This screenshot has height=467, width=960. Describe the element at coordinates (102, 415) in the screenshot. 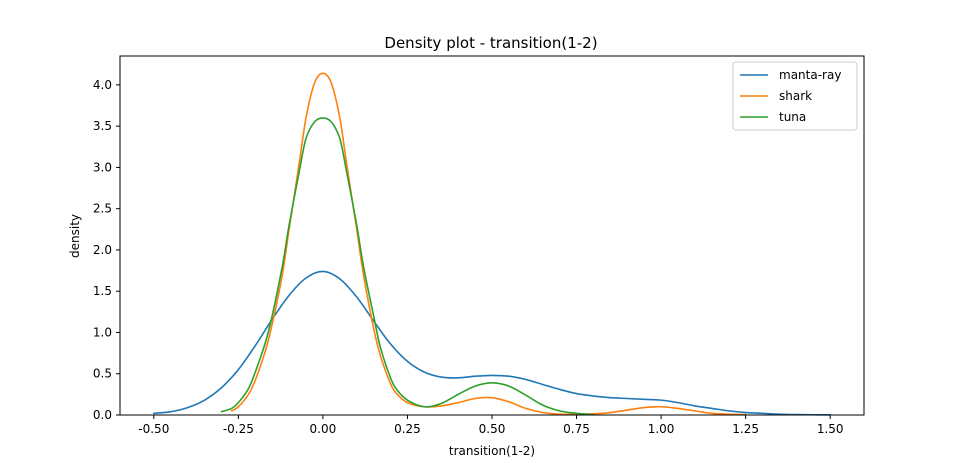

I see `y-tick-label: 0.0` at that location.